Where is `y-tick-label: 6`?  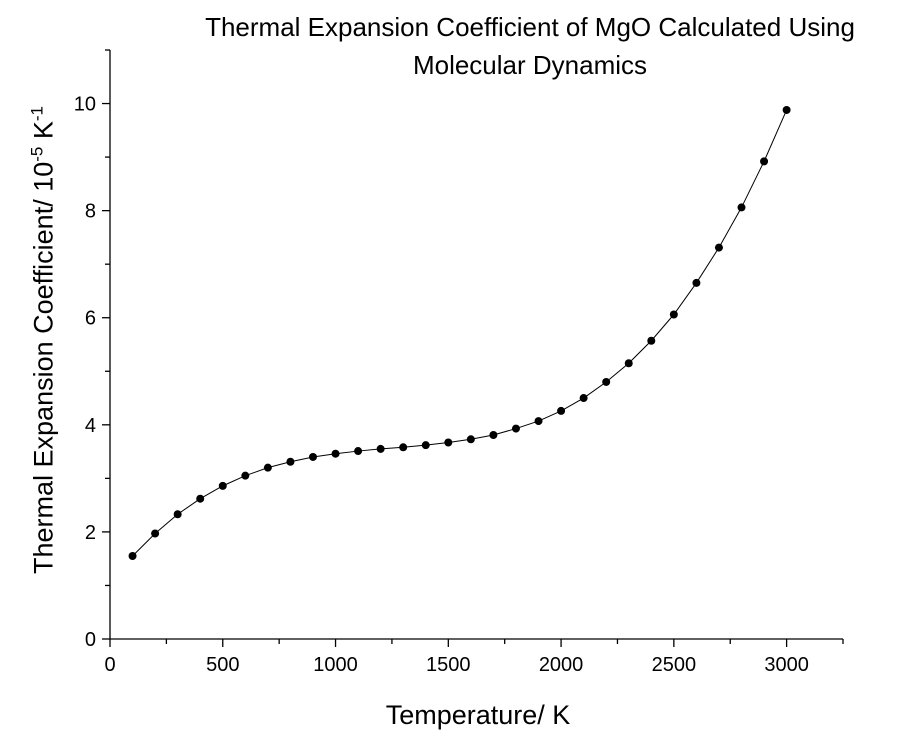 y-tick-label: 6 is located at coordinates (90, 319).